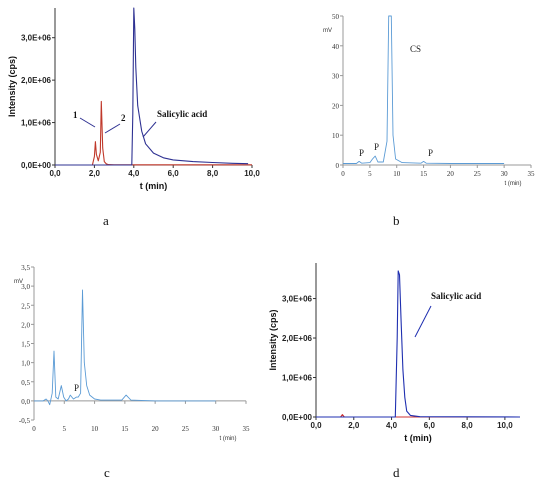  What do you see at coordinates (336, 17) in the screenshot?
I see `y-tick-label: 50` at bounding box center [336, 17].